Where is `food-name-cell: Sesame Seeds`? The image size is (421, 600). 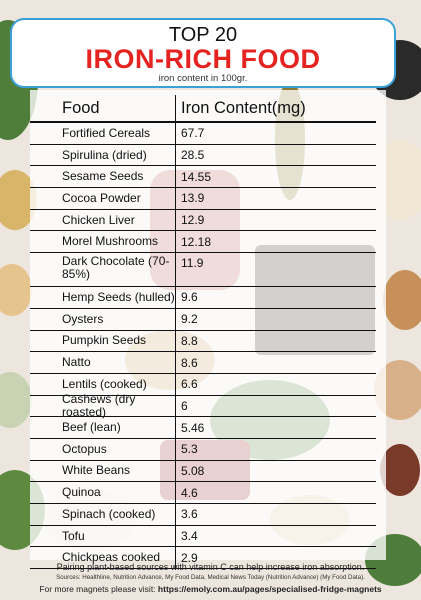
food-name-cell: Sesame Seeds is located at coordinates (103, 177).